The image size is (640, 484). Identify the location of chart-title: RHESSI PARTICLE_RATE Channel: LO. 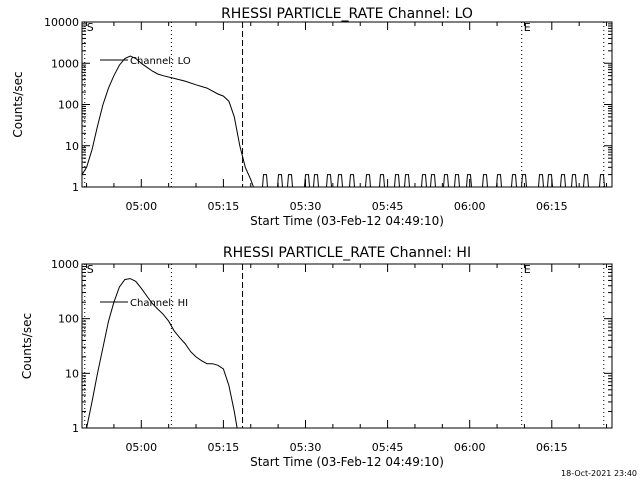
(347, 14).